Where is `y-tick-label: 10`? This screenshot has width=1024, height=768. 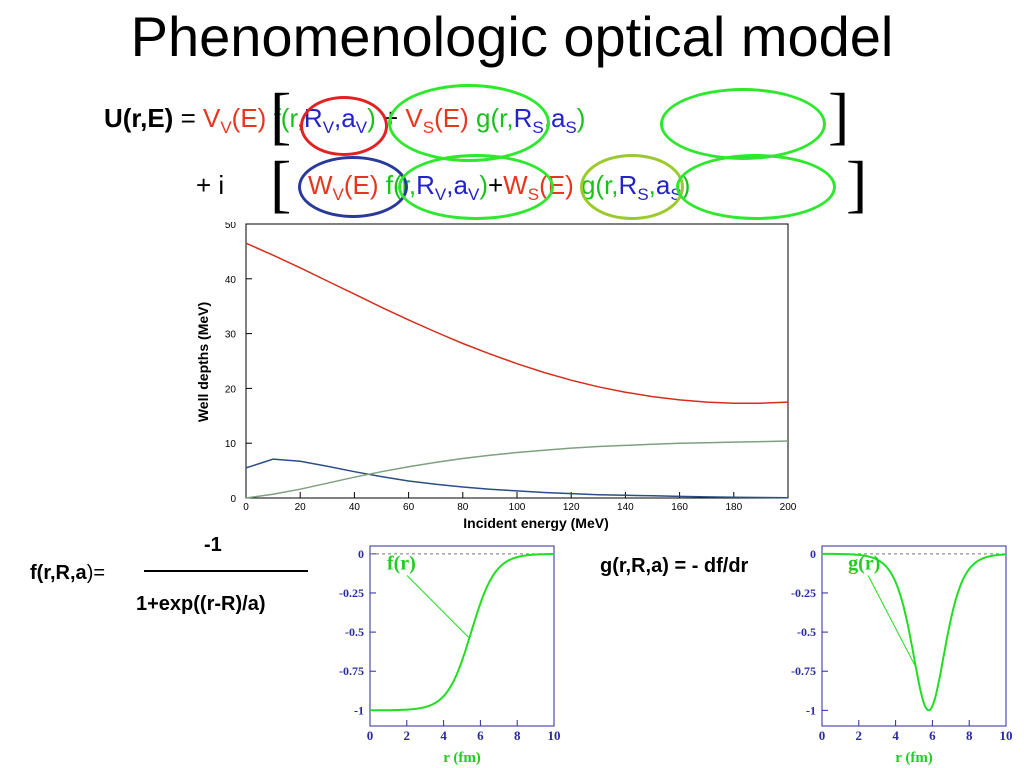
y-tick-label: 10 is located at coordinates (231, 444).